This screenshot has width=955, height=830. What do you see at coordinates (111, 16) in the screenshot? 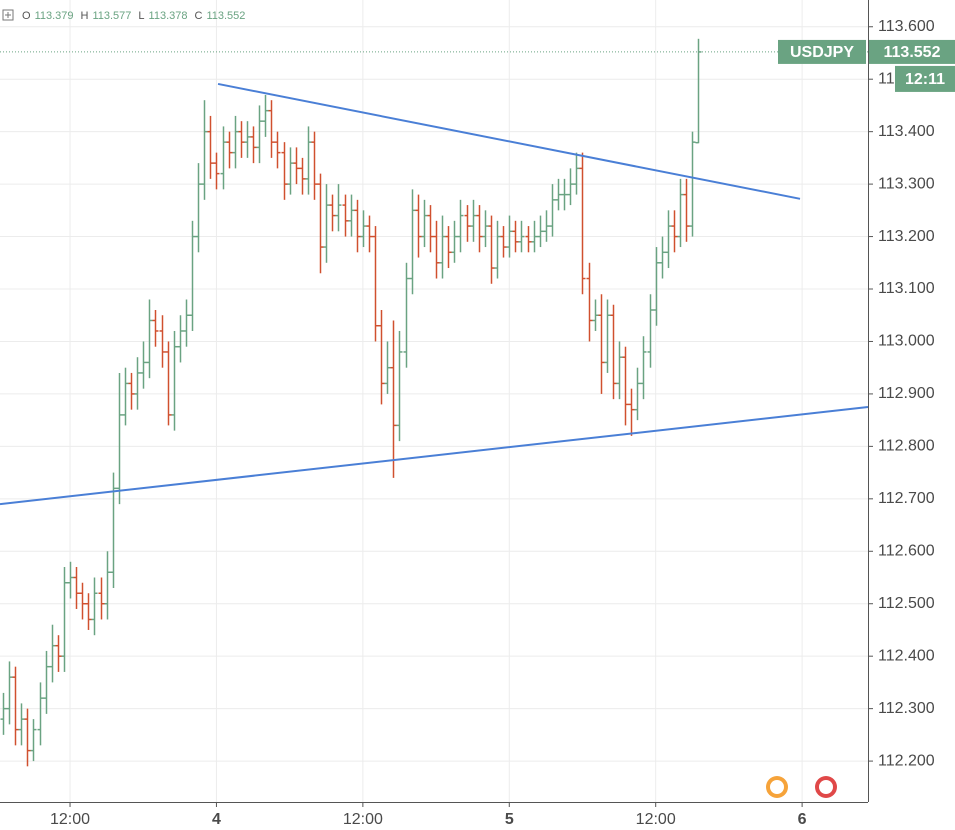
I see `ohlc-value: 113.577` at bounding box center [111, 16].